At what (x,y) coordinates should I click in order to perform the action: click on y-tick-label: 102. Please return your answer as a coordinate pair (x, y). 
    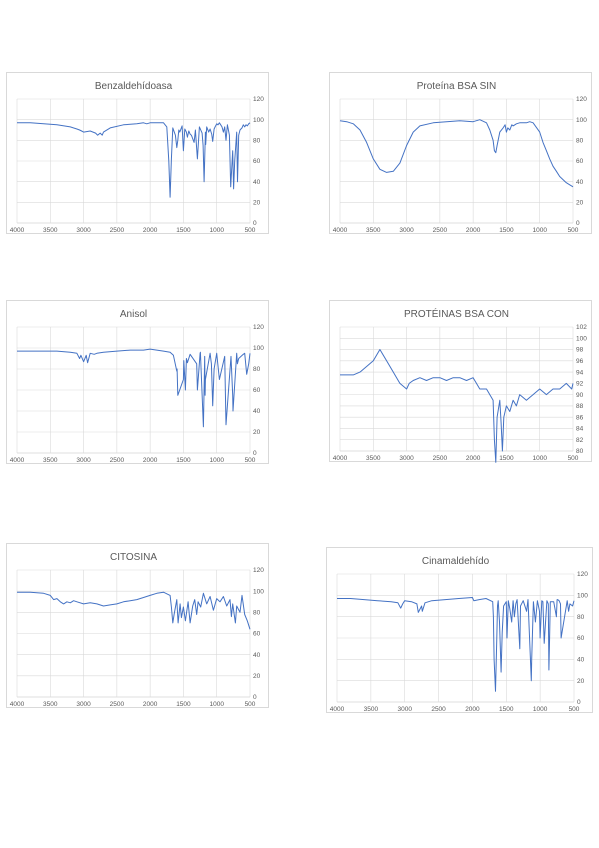
    Looking at the image, I should click on (581, 327).